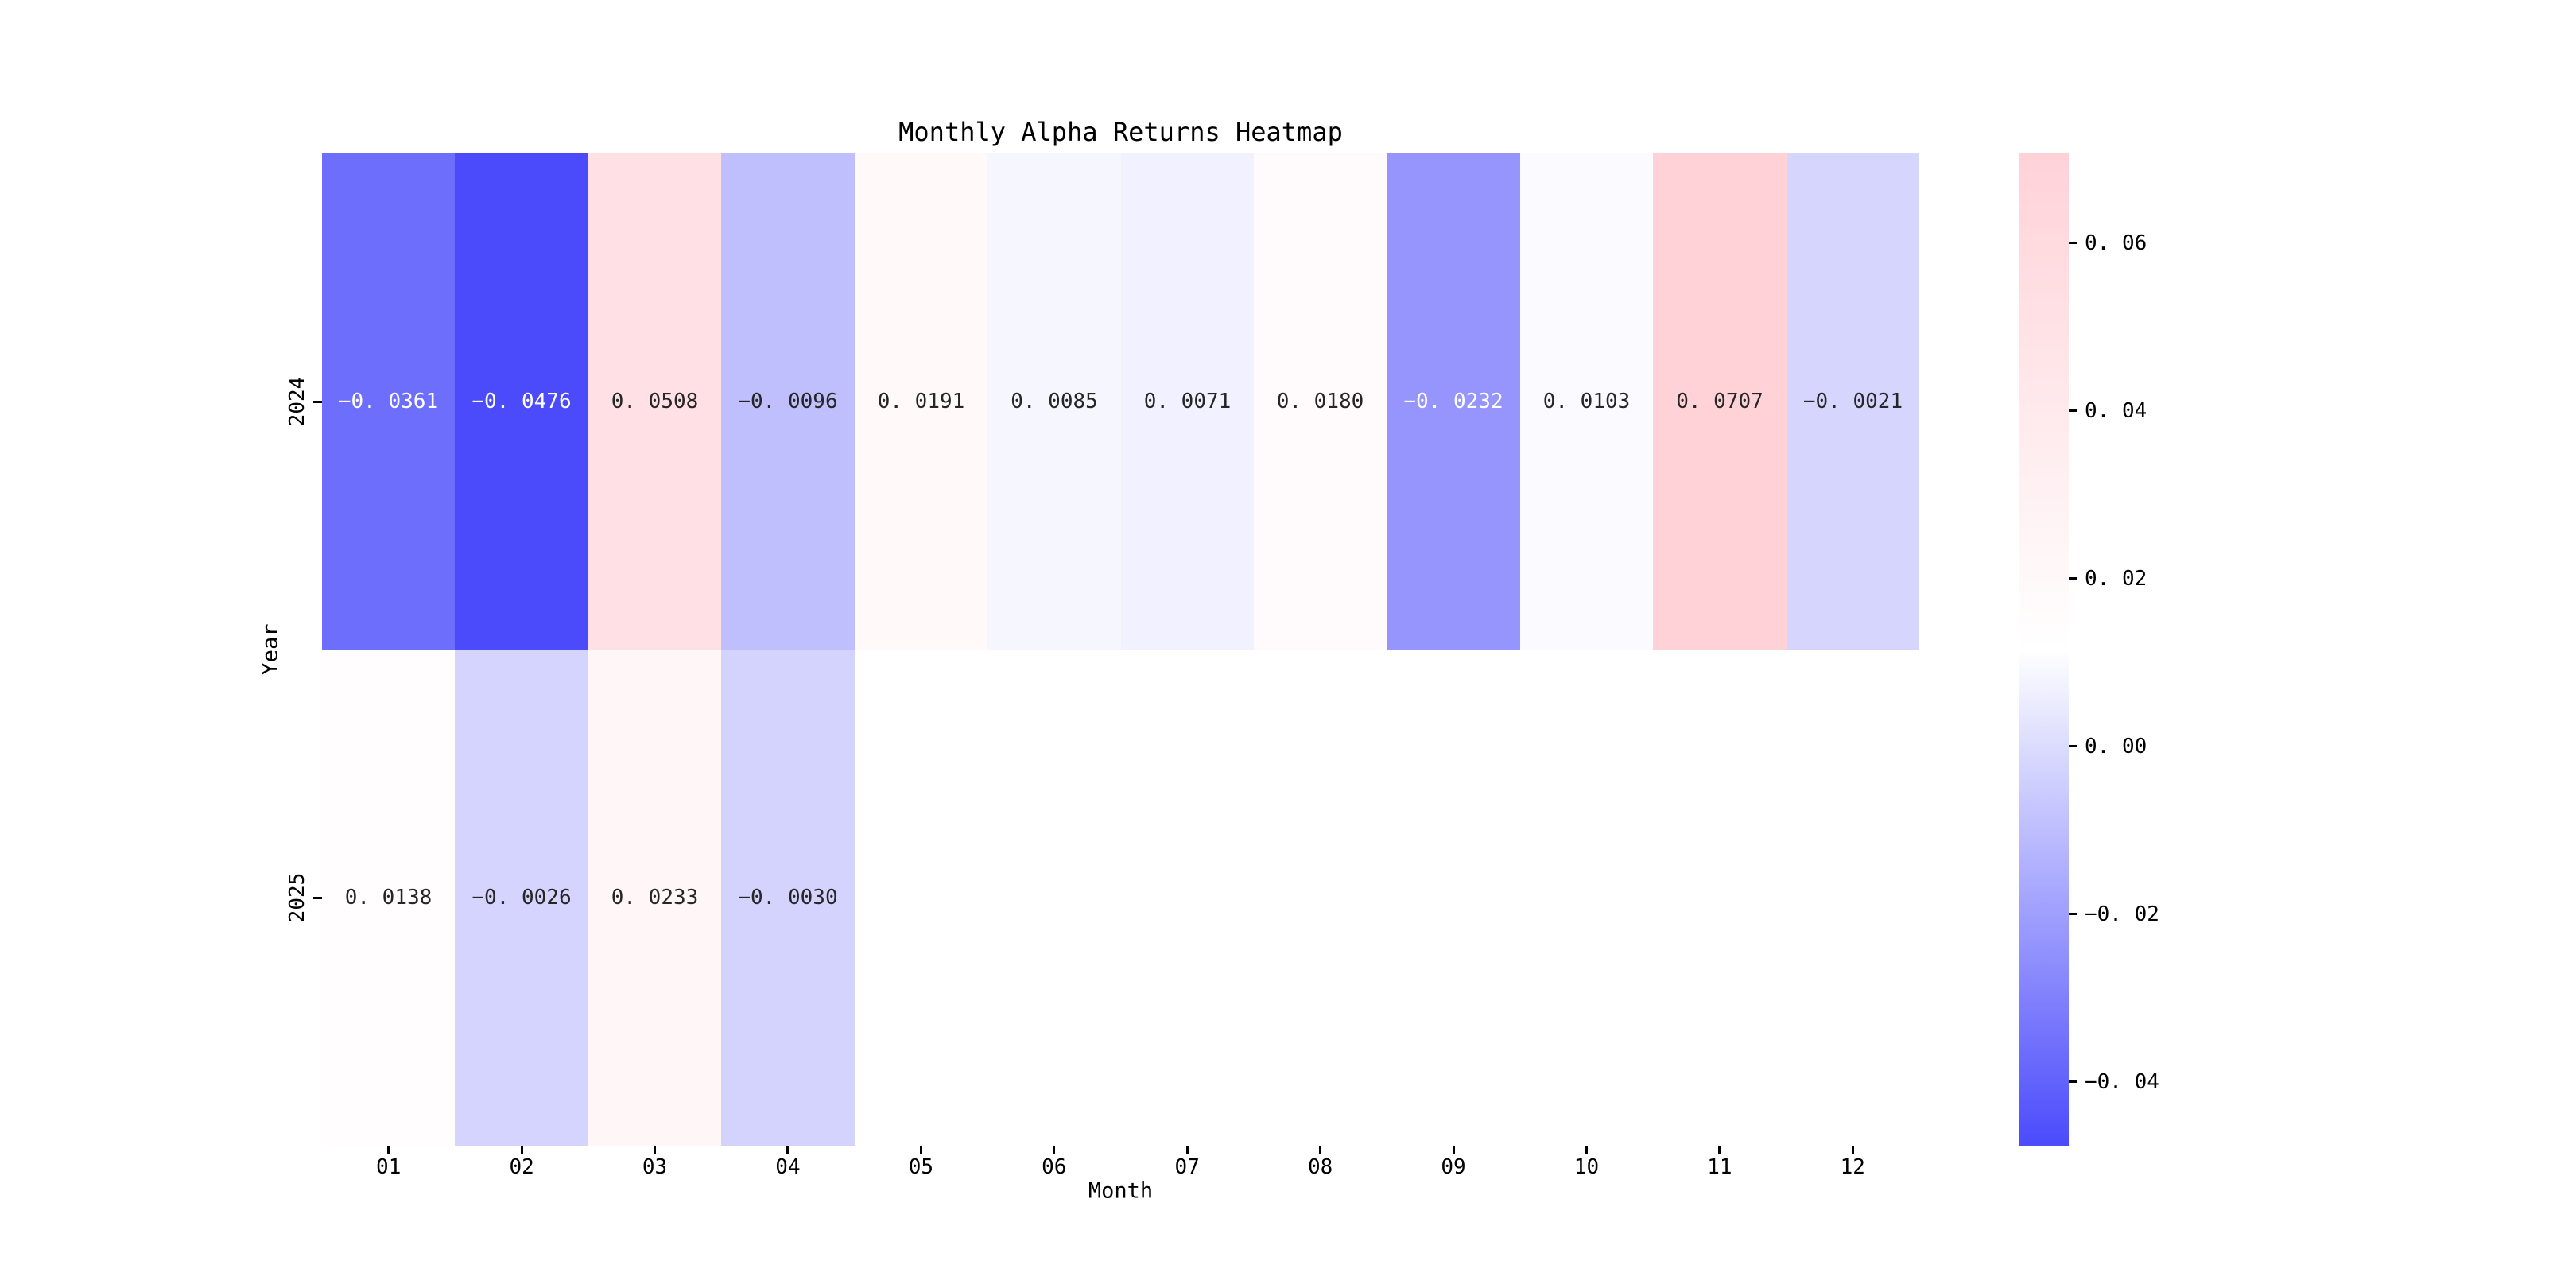  Describe the element at coordinates (389, 1167) in the screenshot. I see `x-tick-label-01: 01` at that location.